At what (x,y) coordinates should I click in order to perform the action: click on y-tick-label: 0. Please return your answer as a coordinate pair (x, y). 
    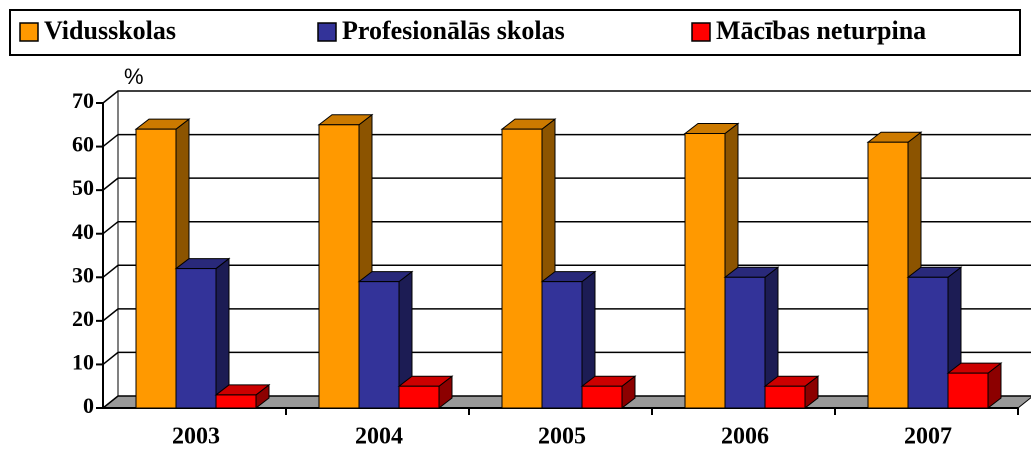
    Looking at the image, I should click on (88, 405).